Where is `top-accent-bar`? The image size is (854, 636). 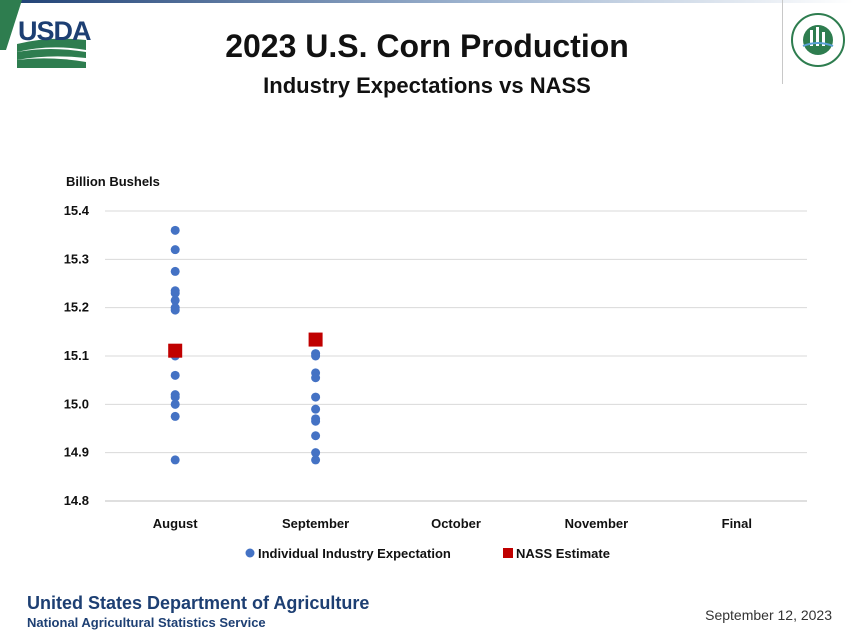
top-accent-bar is located at coordinates (427, 1).